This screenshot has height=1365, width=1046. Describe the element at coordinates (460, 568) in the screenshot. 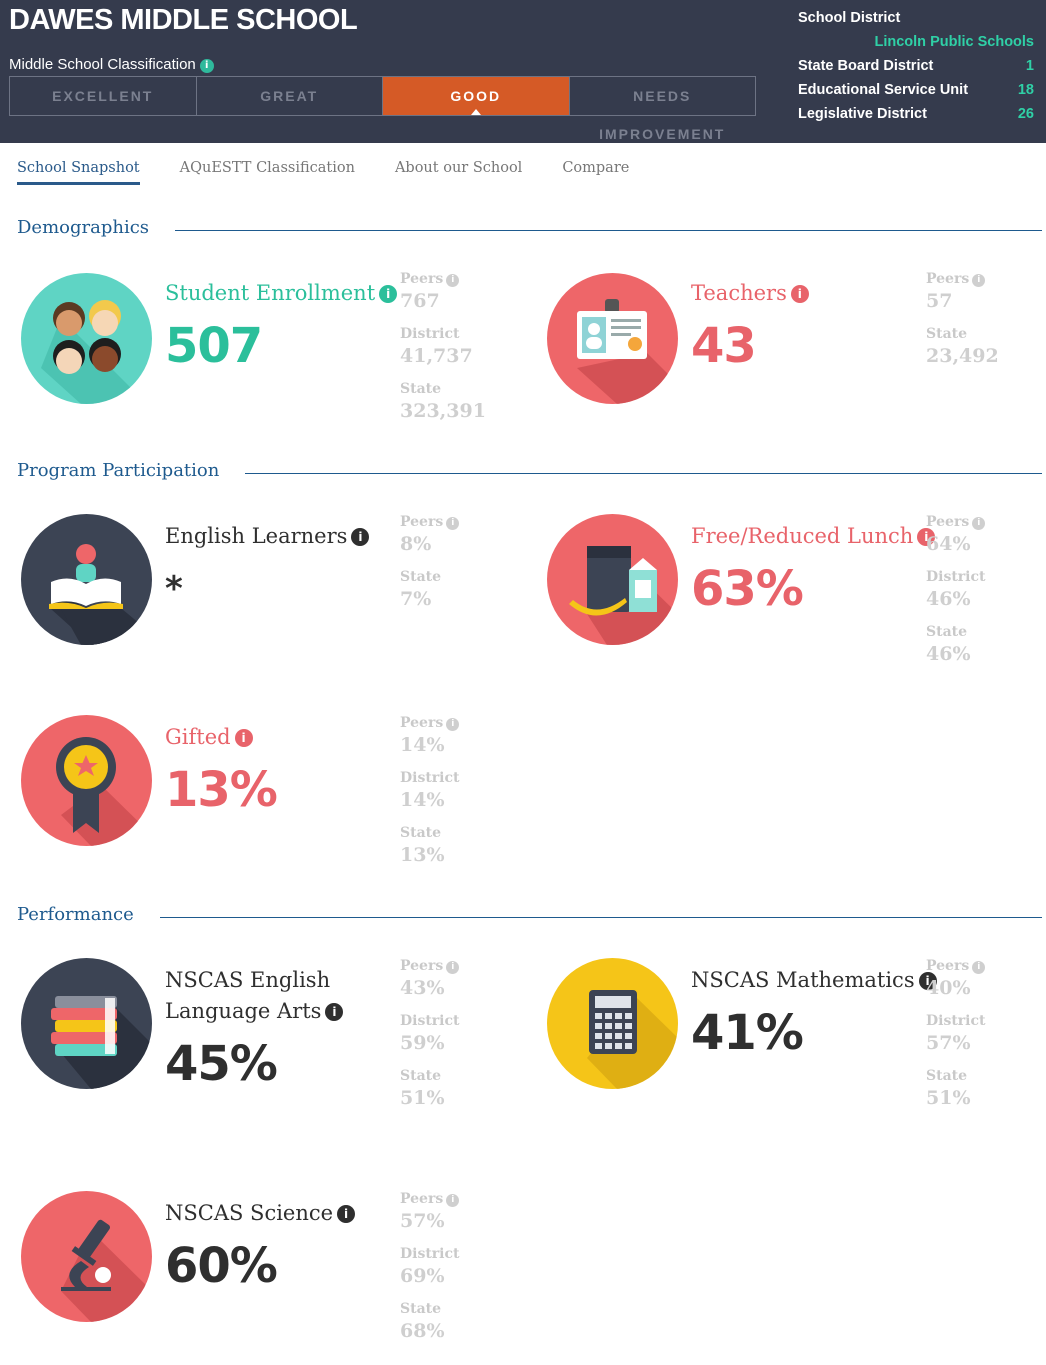

I see `comparison-english-learners: Peers i 8% State 7%` at that location.